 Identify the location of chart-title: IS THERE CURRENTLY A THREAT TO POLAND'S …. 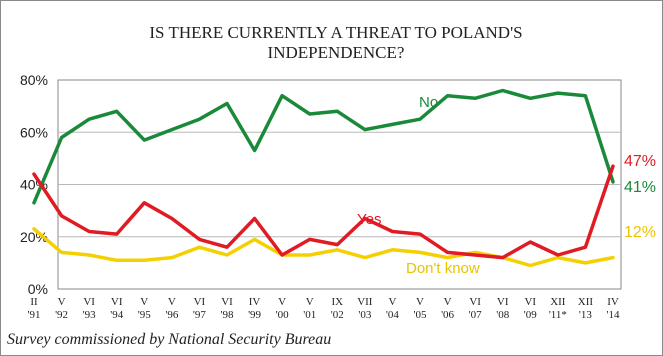
(335, 42).